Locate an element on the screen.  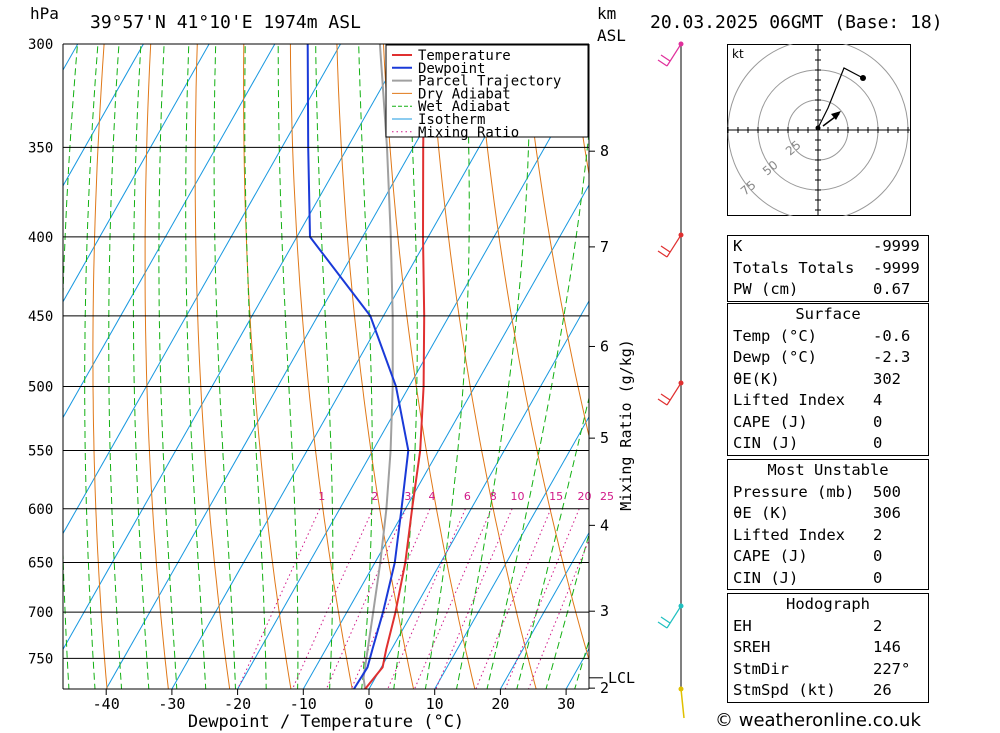
sreh-label: SREH is located at coordinates (752, 647).